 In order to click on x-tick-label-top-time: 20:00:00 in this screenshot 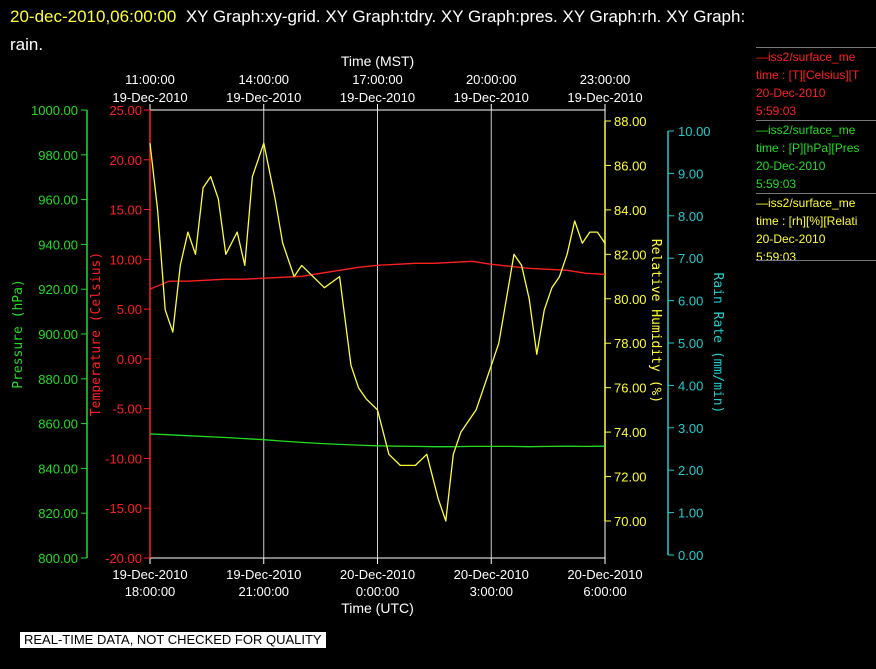, I will do `click(491, 79)`.